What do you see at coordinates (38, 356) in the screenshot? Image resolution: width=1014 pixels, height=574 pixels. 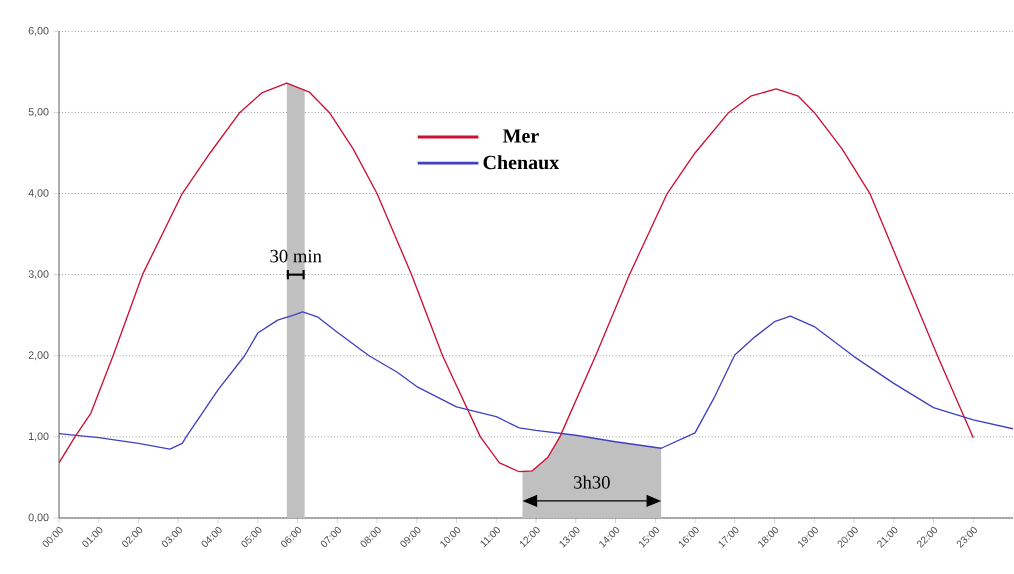 I see `y-tick-label: 2,00` at bounding box center [38, 356].